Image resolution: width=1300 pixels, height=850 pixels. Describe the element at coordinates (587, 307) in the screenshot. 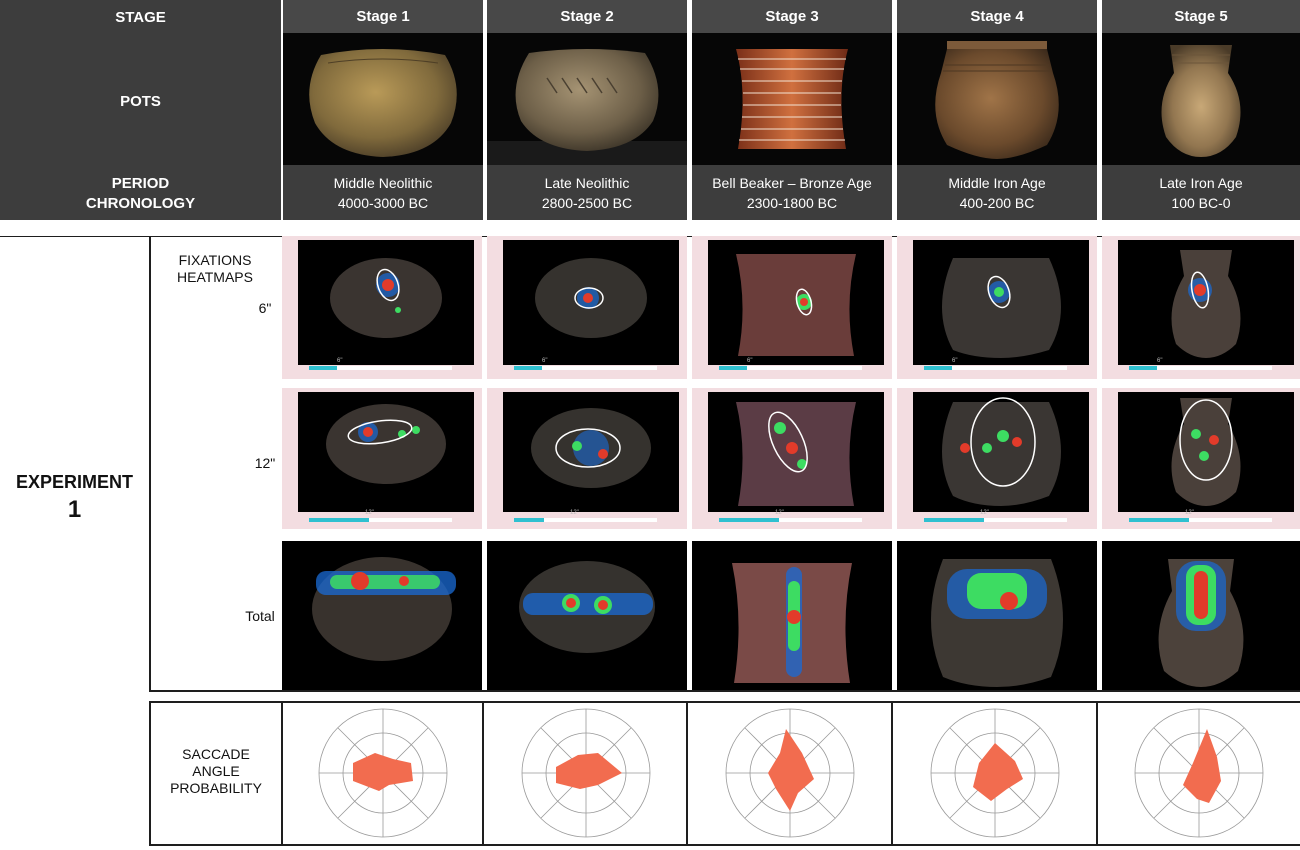

I see `heatmap-6-stage-2: 6"` at that location.